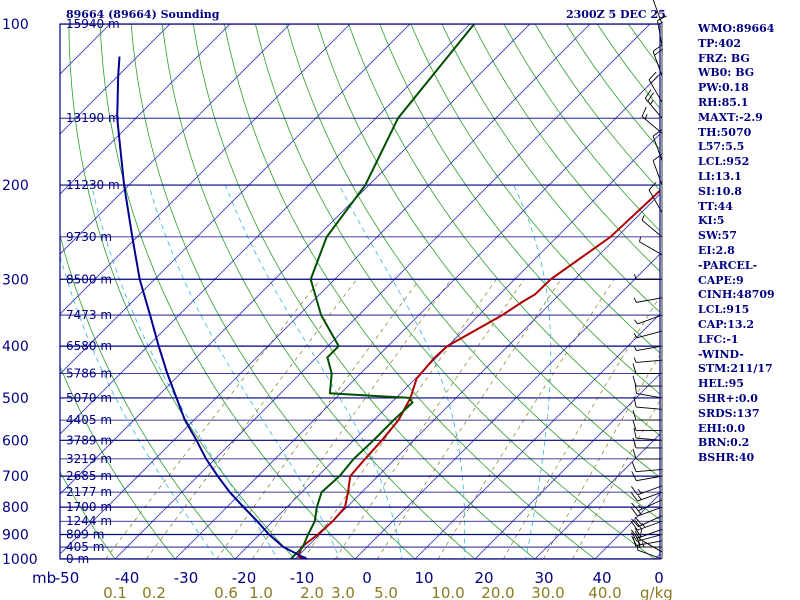  What do you see at coordinates (143, 14) in the screenshot?
I see `station-title: 89664 (89664) Sounding` at bounding box center [143, 14].